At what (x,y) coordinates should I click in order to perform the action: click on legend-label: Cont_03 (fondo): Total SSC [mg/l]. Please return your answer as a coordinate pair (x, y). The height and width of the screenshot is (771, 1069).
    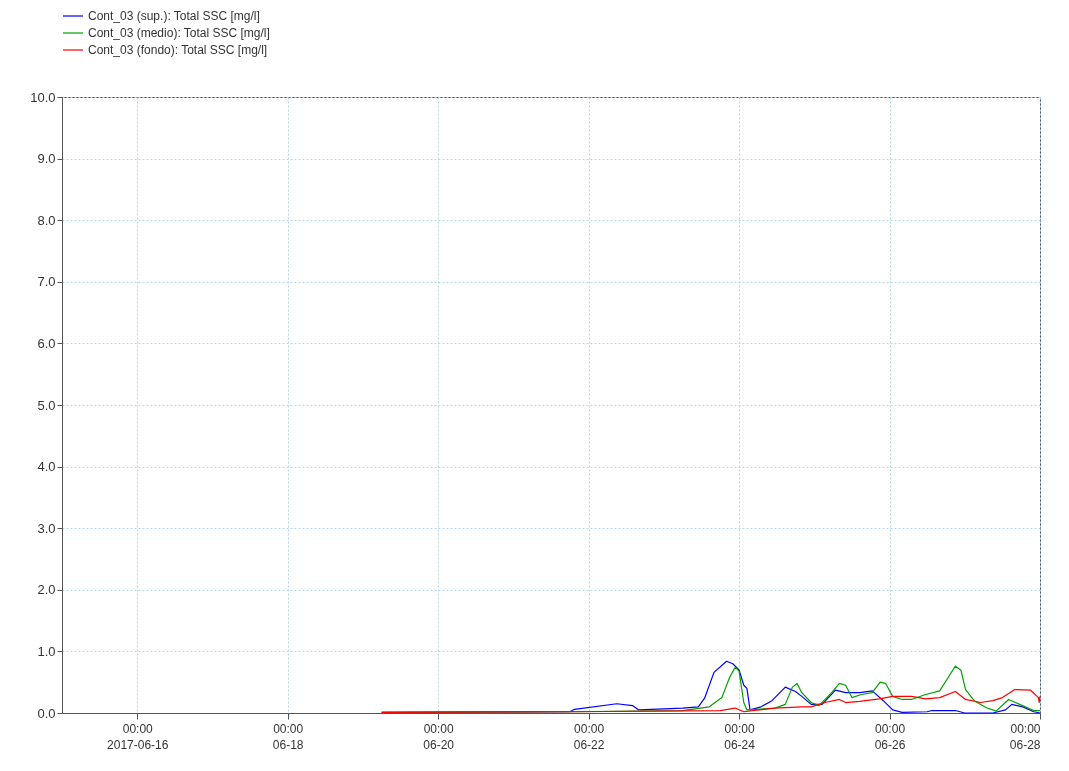
    Looking at the image, I should click on (178, 50).